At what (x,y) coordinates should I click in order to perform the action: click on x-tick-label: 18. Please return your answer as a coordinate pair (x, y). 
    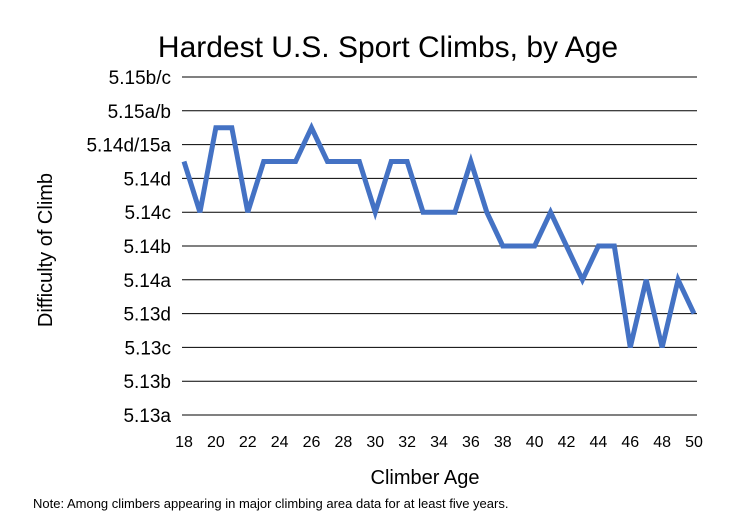
    Looking at the image, I should click on (184, 442).